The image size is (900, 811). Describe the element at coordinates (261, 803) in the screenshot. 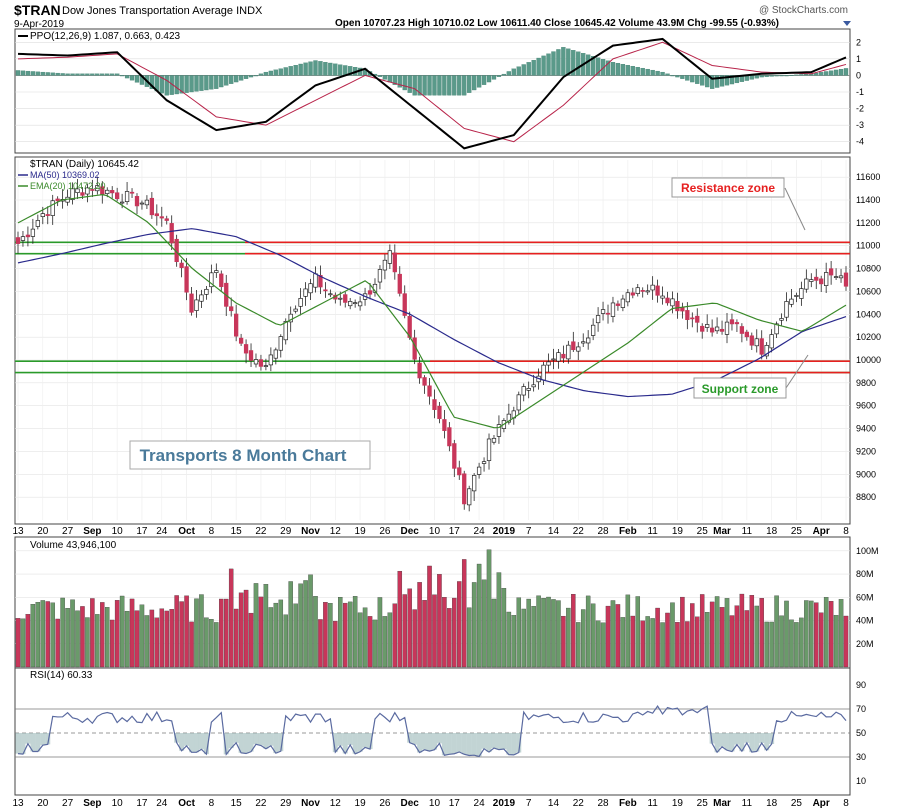

I see `date-tick-label-bottom: 22` at that location.